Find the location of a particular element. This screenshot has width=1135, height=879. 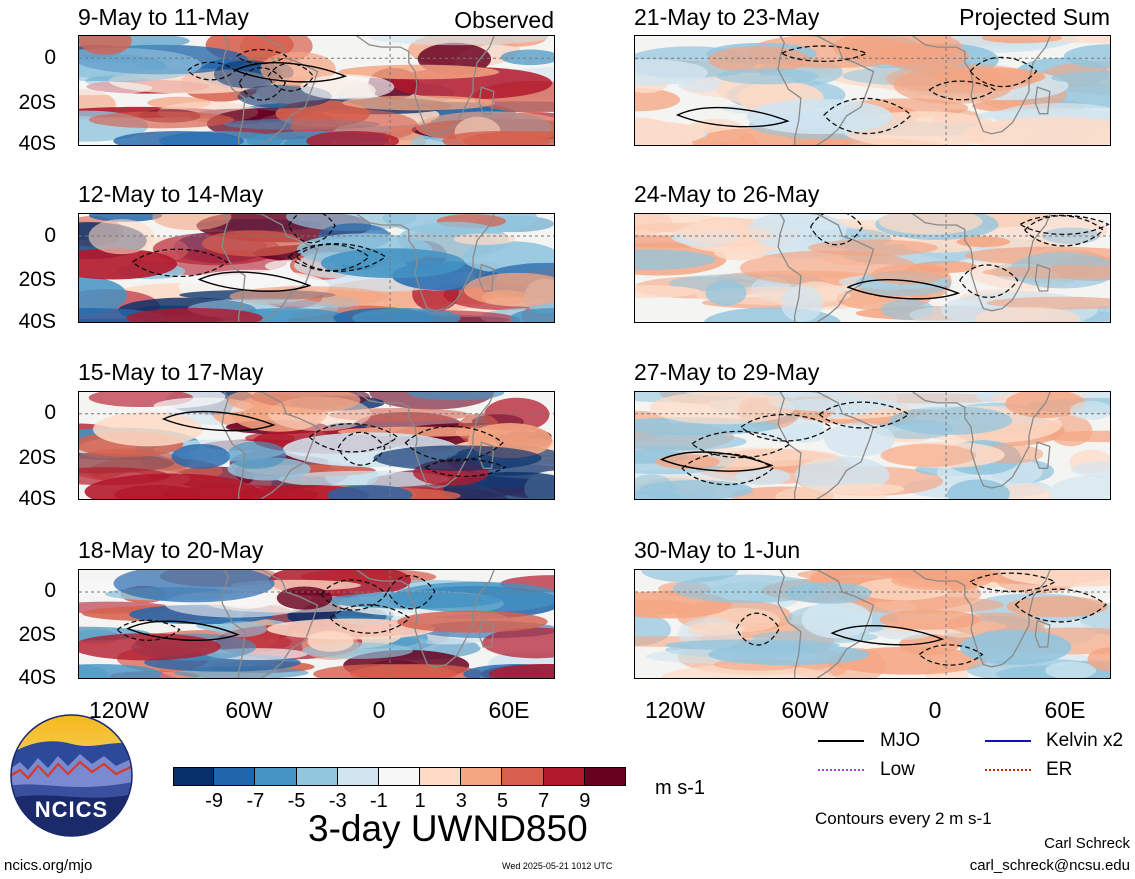

panel-title: 21-May to 23-May is located at coordinates (727, 17).